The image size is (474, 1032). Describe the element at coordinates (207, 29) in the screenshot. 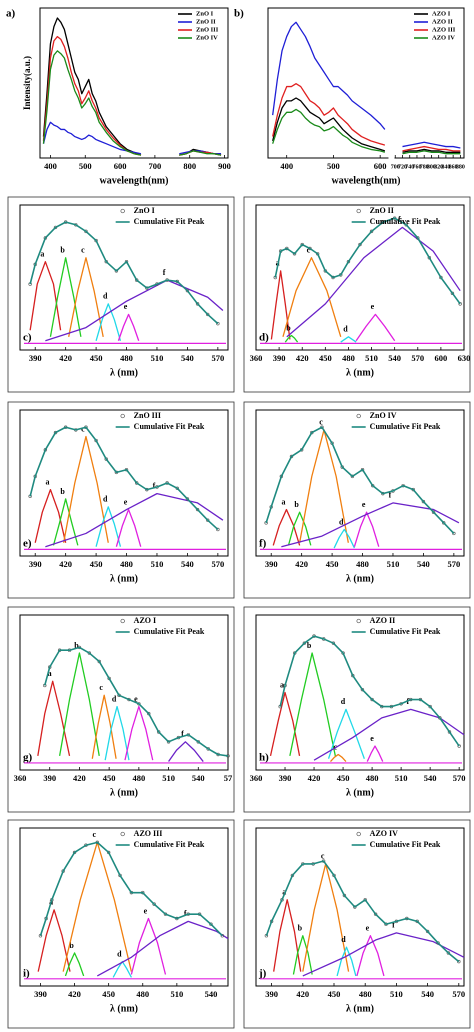

I see `legend-label: ZnO III` at that location.